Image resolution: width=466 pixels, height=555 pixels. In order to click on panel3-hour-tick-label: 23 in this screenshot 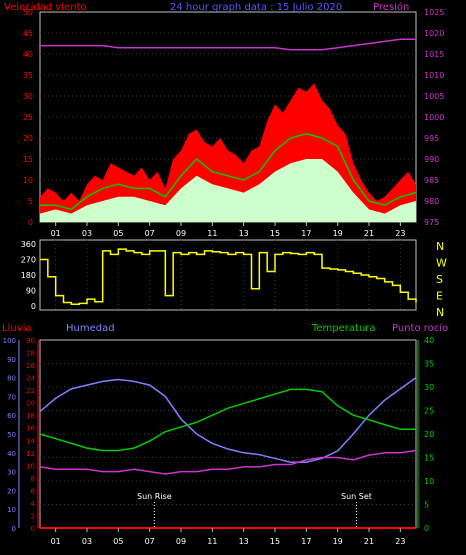, I will do `click(400, 541)`.